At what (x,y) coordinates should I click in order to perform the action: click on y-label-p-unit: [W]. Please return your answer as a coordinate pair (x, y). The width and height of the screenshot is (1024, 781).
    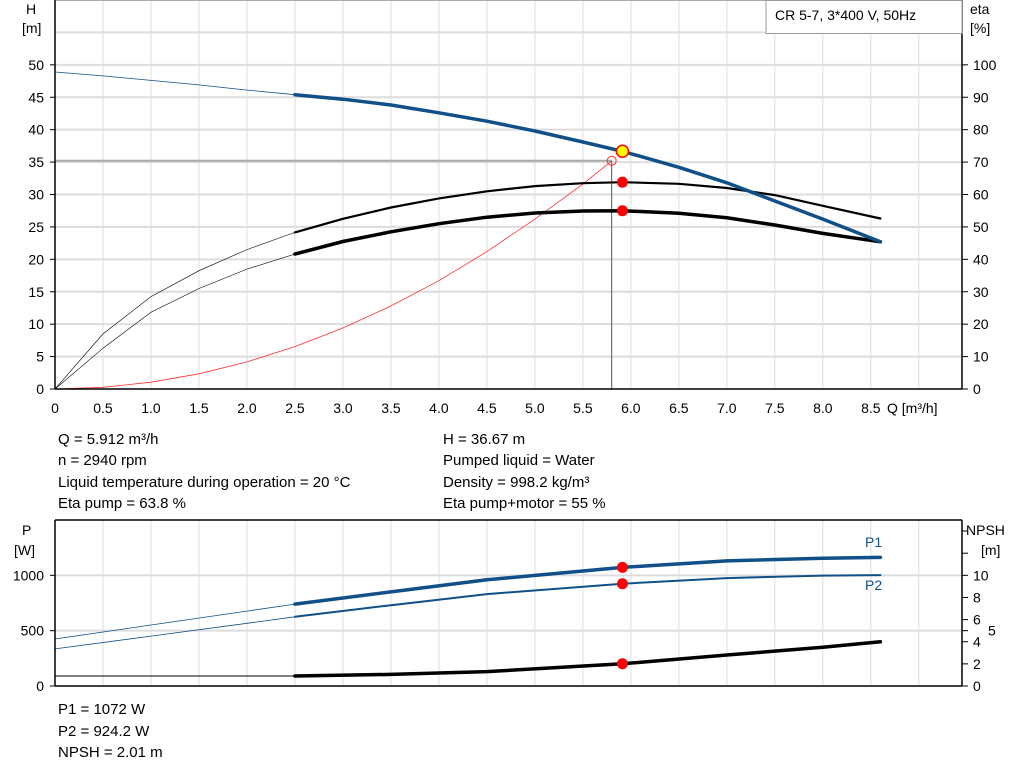
    Looking at the image, I should click on (24, 550).